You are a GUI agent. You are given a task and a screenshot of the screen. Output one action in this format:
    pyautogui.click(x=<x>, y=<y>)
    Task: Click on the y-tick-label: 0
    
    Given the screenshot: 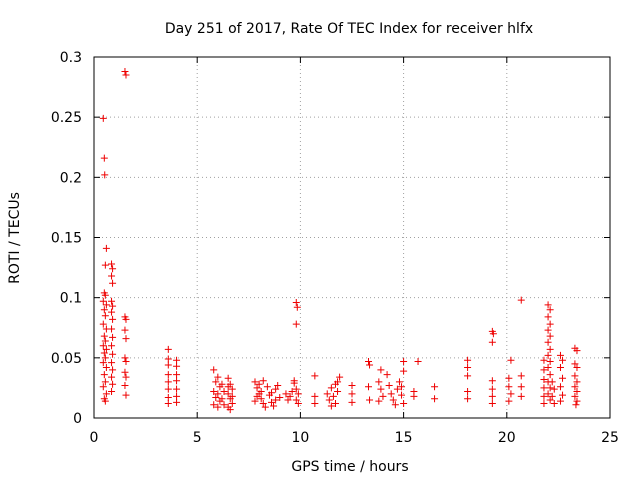 What is the action you would take?
    pyautogui.click(x=77, y=419)
    